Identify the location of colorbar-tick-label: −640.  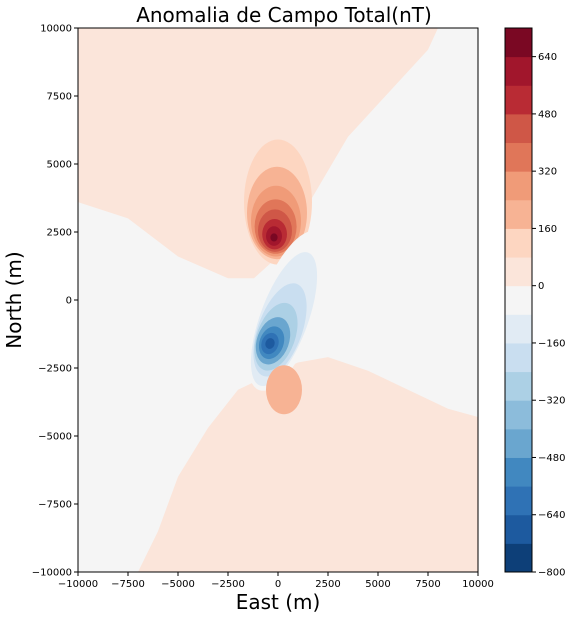
(551, 515).